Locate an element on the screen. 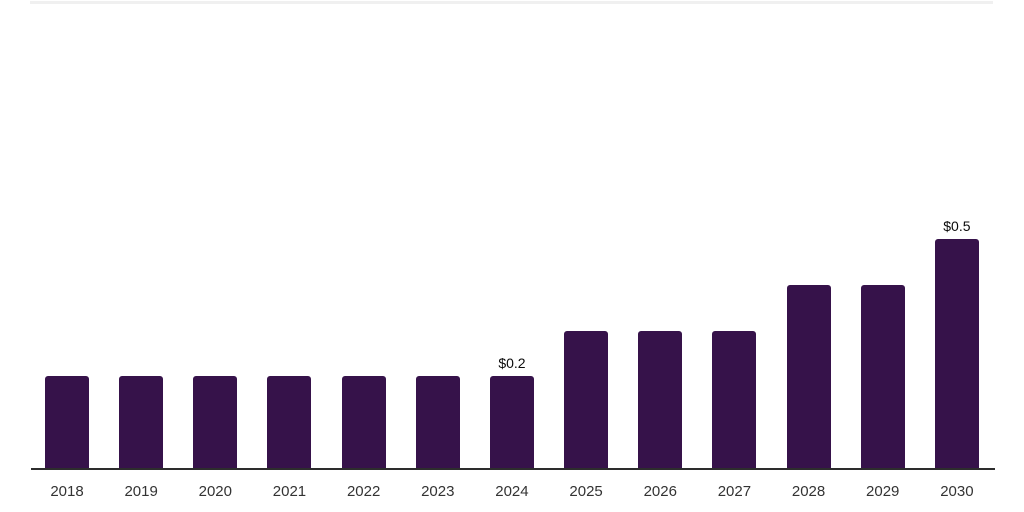 The image size is (1024, 512). x-axis-tick-label: 2028 is located at coordinates (808, 491).